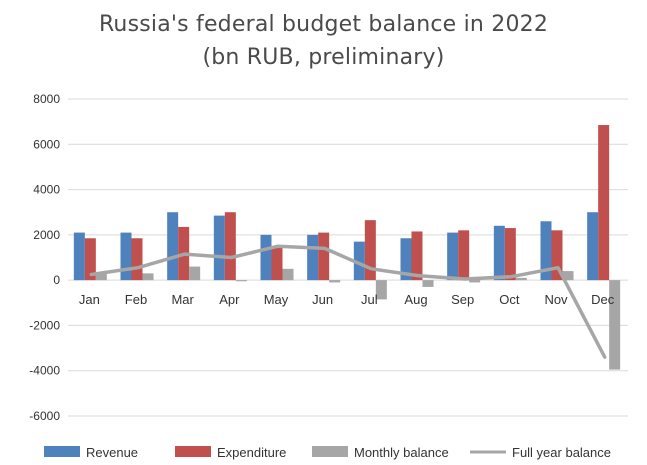 This screenshot has height=465, width=647. I want to click on y-tick-label: 0, so click(56, 280).